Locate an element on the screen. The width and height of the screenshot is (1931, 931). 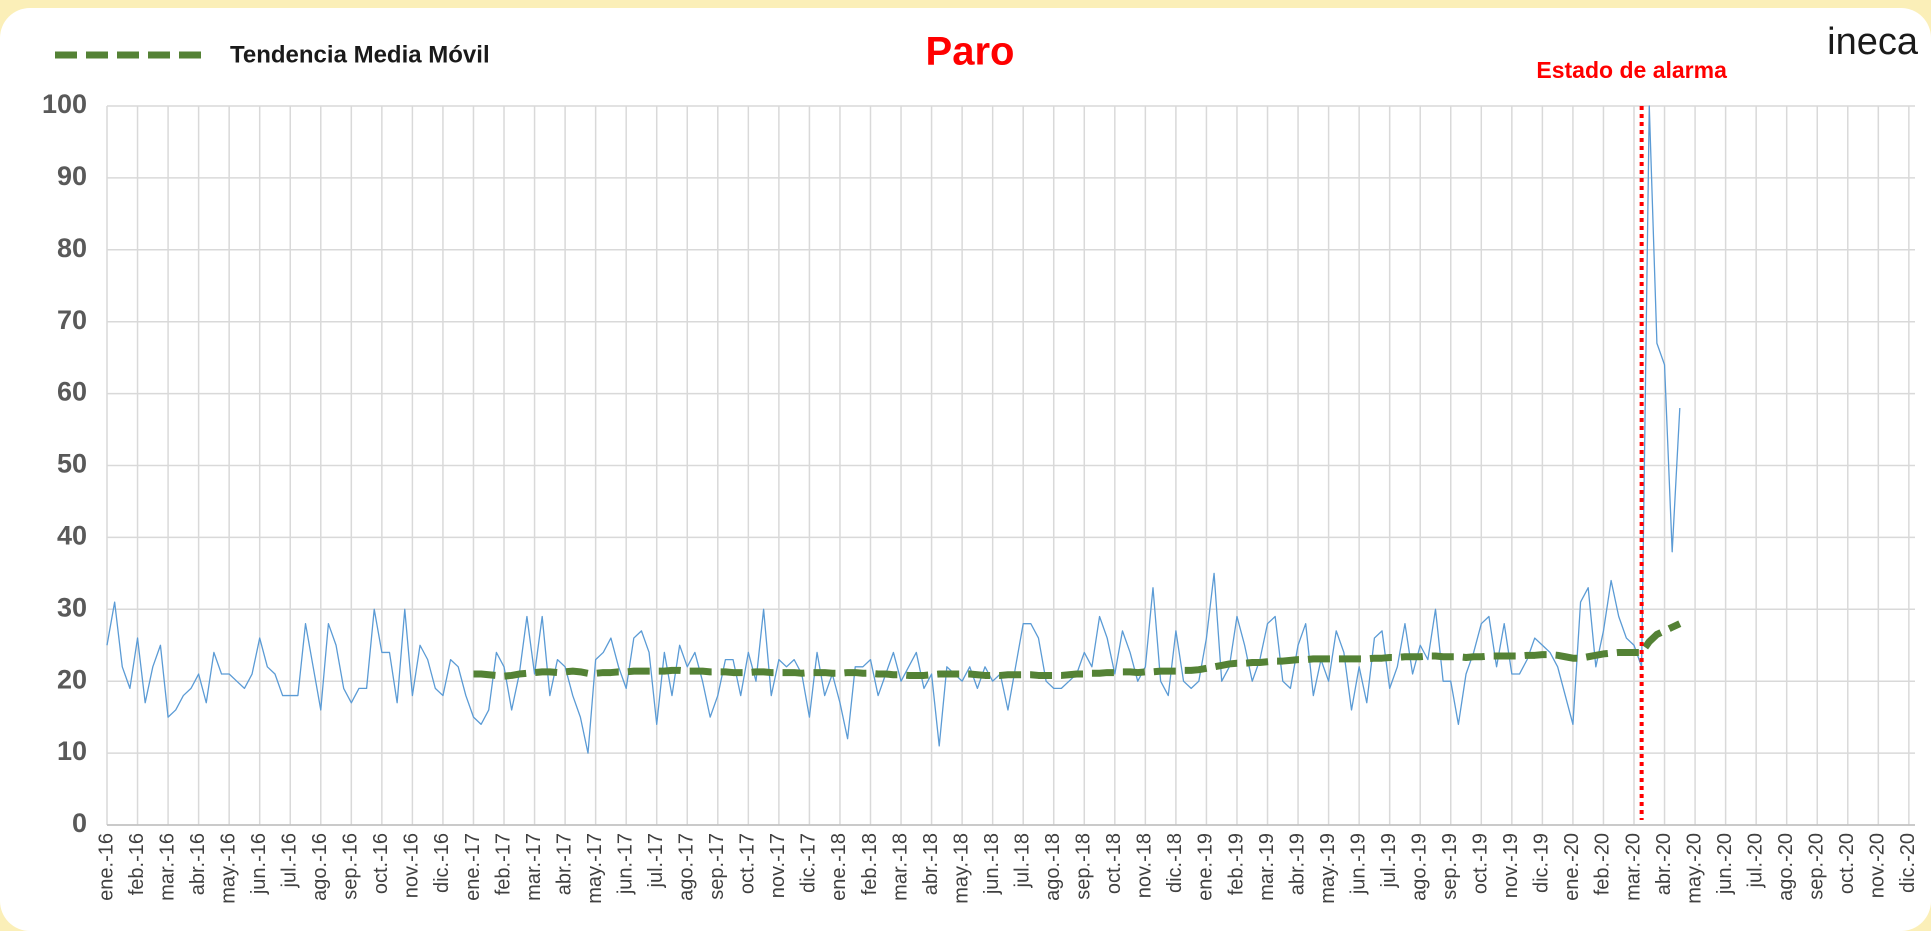
x-tick-label: dic.-19 is located at coordinates (1542, 863).